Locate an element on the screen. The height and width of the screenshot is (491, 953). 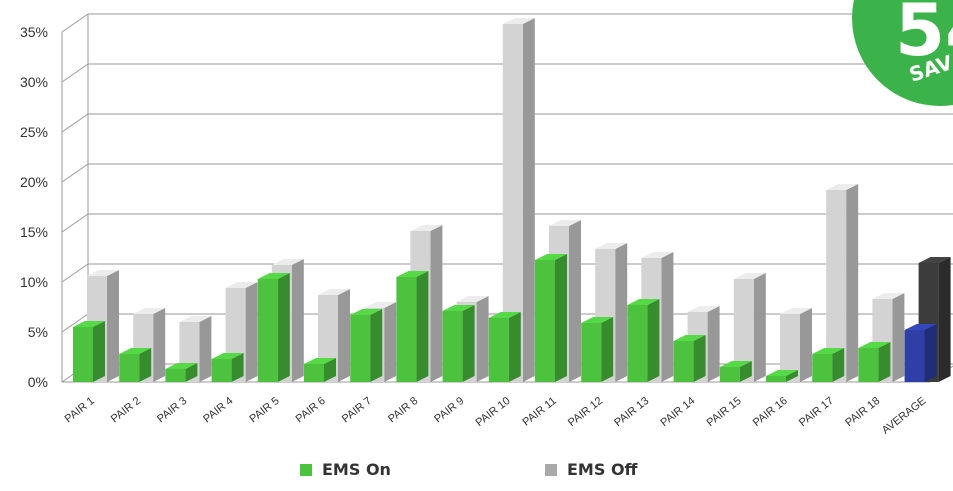
x-tick-label: PAIR 3 is located at coordinates (172, 410).